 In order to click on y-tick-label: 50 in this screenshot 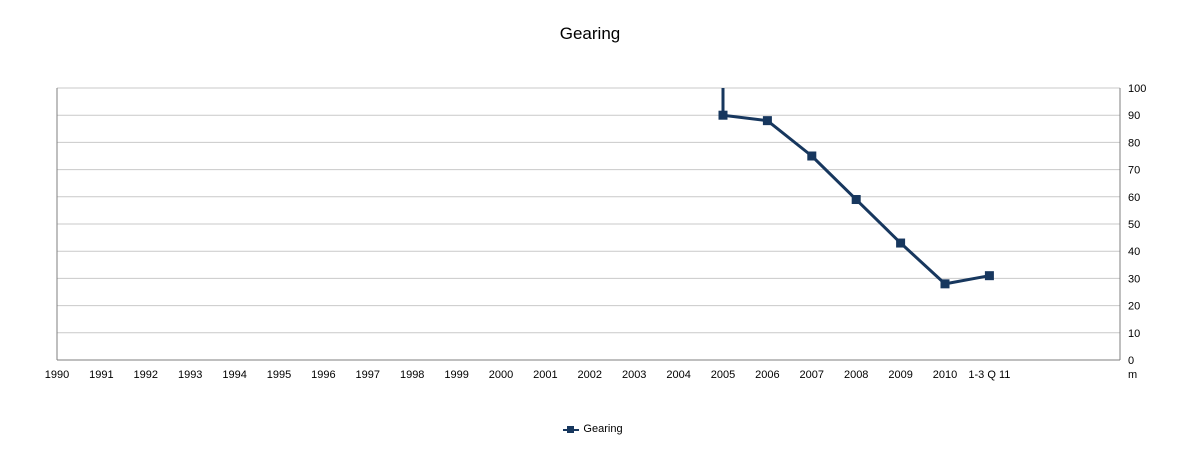, I will do `click(1134, 225)`.